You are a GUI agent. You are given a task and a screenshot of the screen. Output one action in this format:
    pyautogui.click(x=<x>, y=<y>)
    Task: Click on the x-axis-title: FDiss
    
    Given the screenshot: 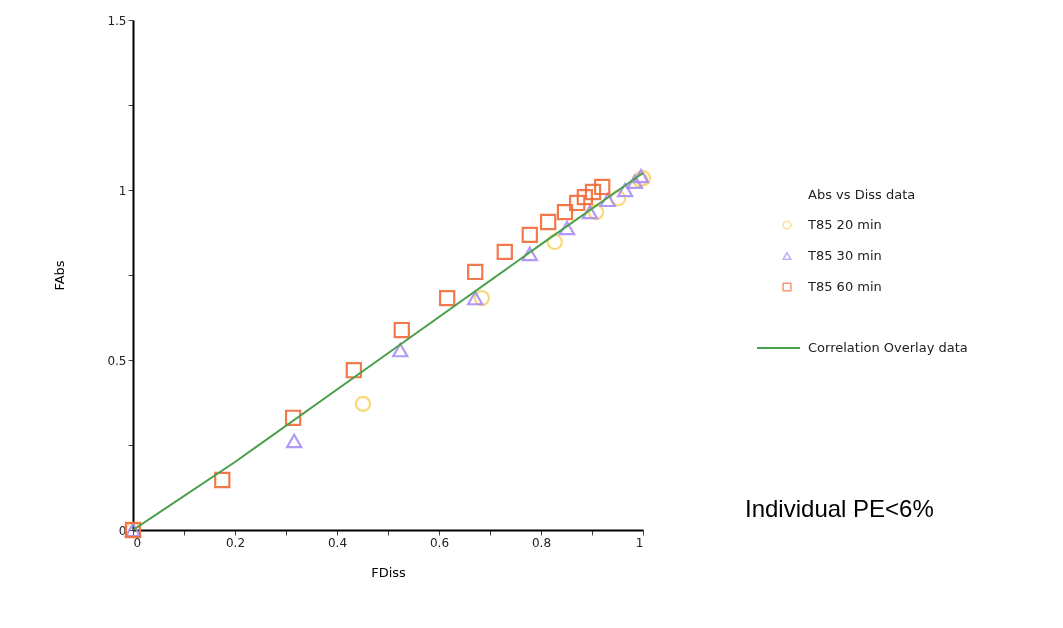 What is the action you would take?
    pyautogui.click(x=389, y=572)
    